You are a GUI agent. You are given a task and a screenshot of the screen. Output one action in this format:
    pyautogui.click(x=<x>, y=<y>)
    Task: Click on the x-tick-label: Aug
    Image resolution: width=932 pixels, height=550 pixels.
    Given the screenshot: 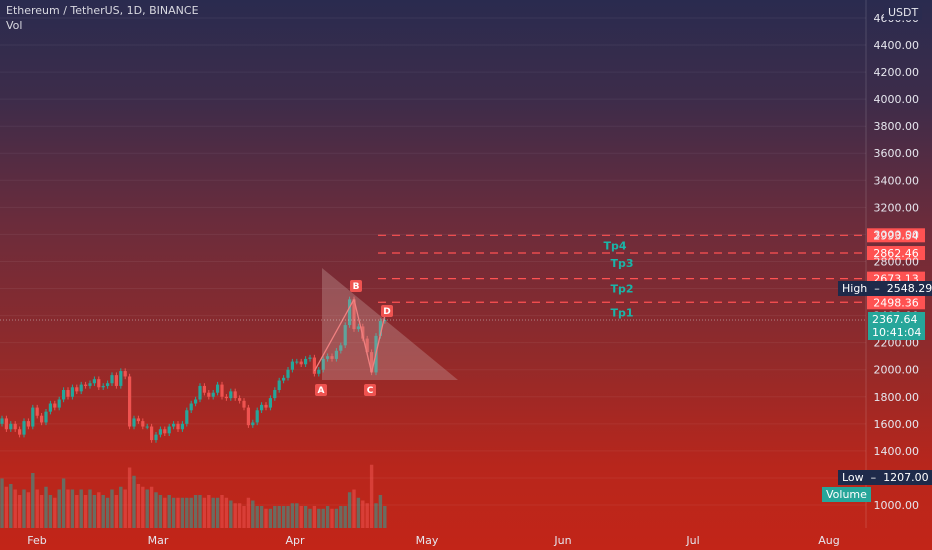 What is the action you would take?
    pyautogui.click(x=828, y=540)
    